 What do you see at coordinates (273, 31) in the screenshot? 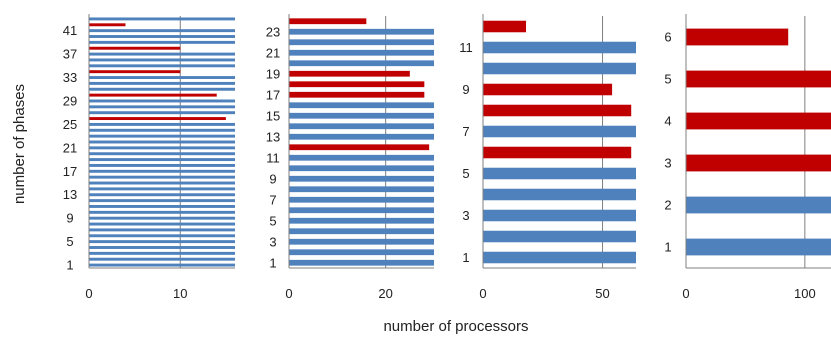
I see `y-tick-label: 23` at bounding box center [273, 31].